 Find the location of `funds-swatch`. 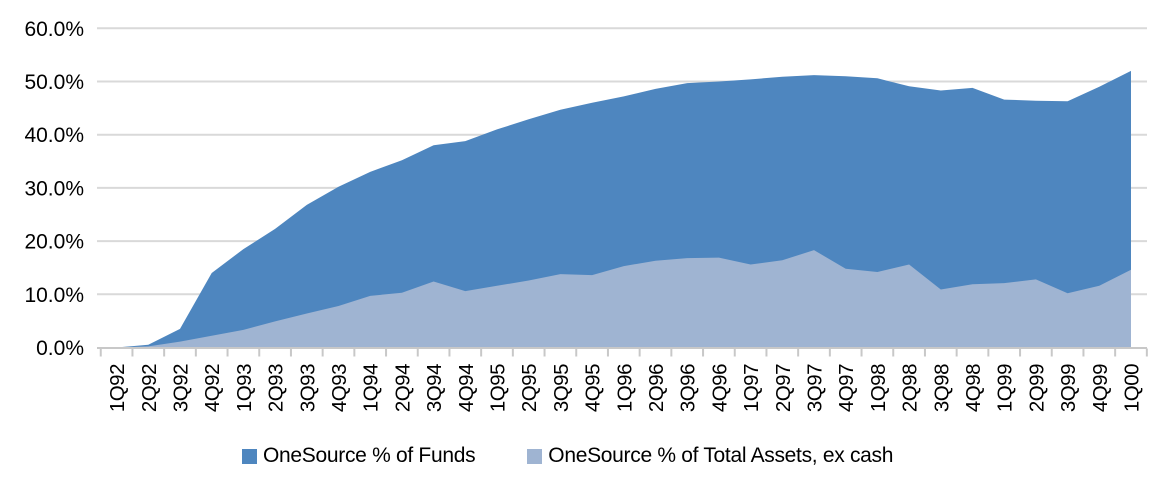

funds-swatch is located at coordinates (249, 456).